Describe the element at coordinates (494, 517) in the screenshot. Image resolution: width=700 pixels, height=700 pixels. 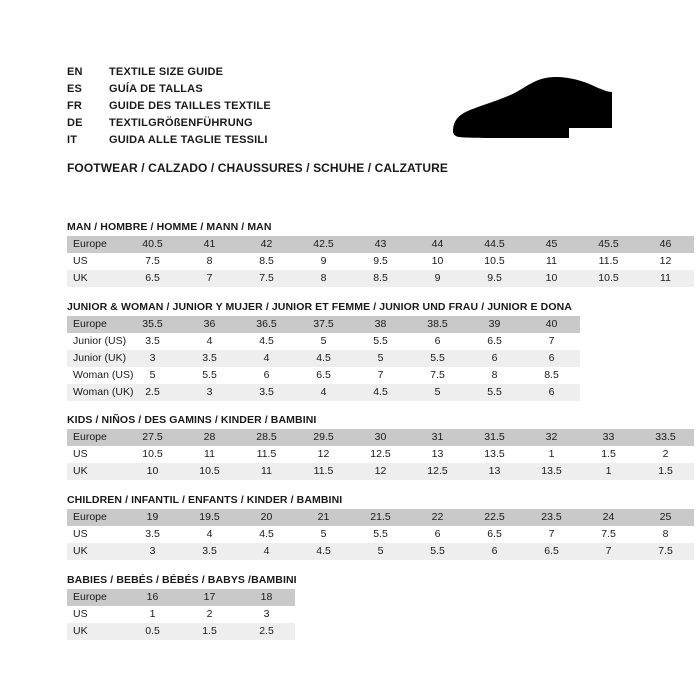
I see `size-cell: 22.5` at that location.